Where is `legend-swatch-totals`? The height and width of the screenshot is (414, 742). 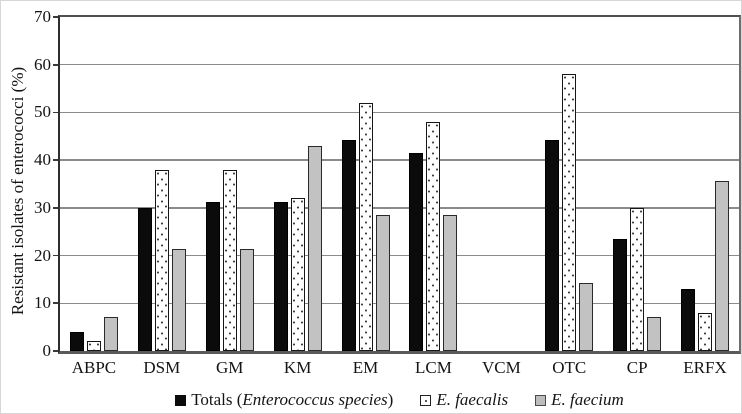
legend-swatch-totals is located at coordinates (181, 400).